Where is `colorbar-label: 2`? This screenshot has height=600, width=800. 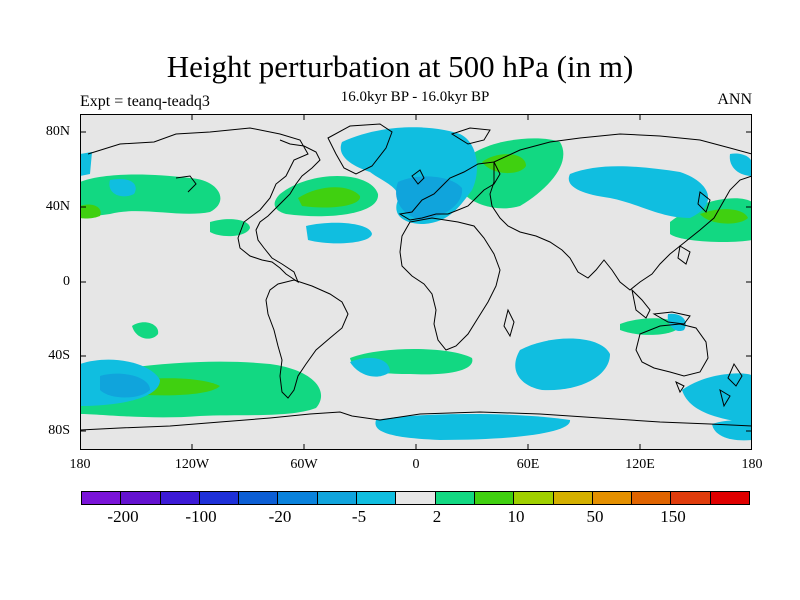 colorbar-label: 2 is located at coordinates (437, 516).